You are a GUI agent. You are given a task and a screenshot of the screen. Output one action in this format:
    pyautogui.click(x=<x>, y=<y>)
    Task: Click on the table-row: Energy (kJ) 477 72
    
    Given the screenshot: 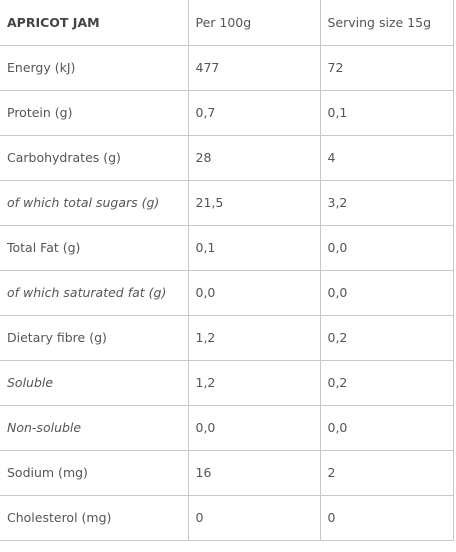 What is the action you would take?
    pyautogui.click(x=227, y=67)
    